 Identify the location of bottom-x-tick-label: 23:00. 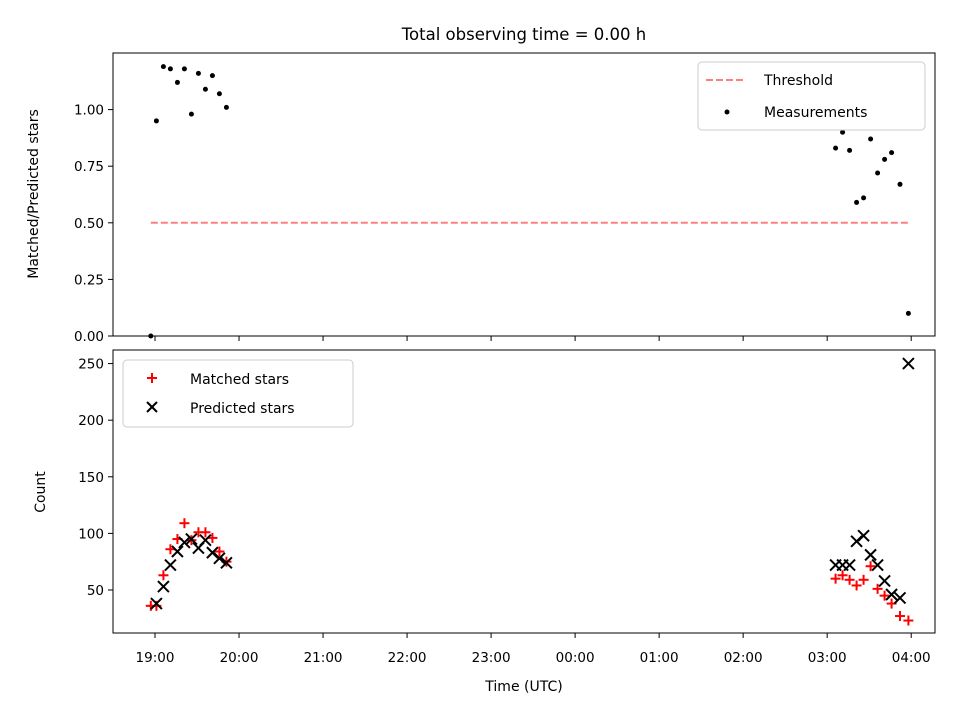
(491, 658).